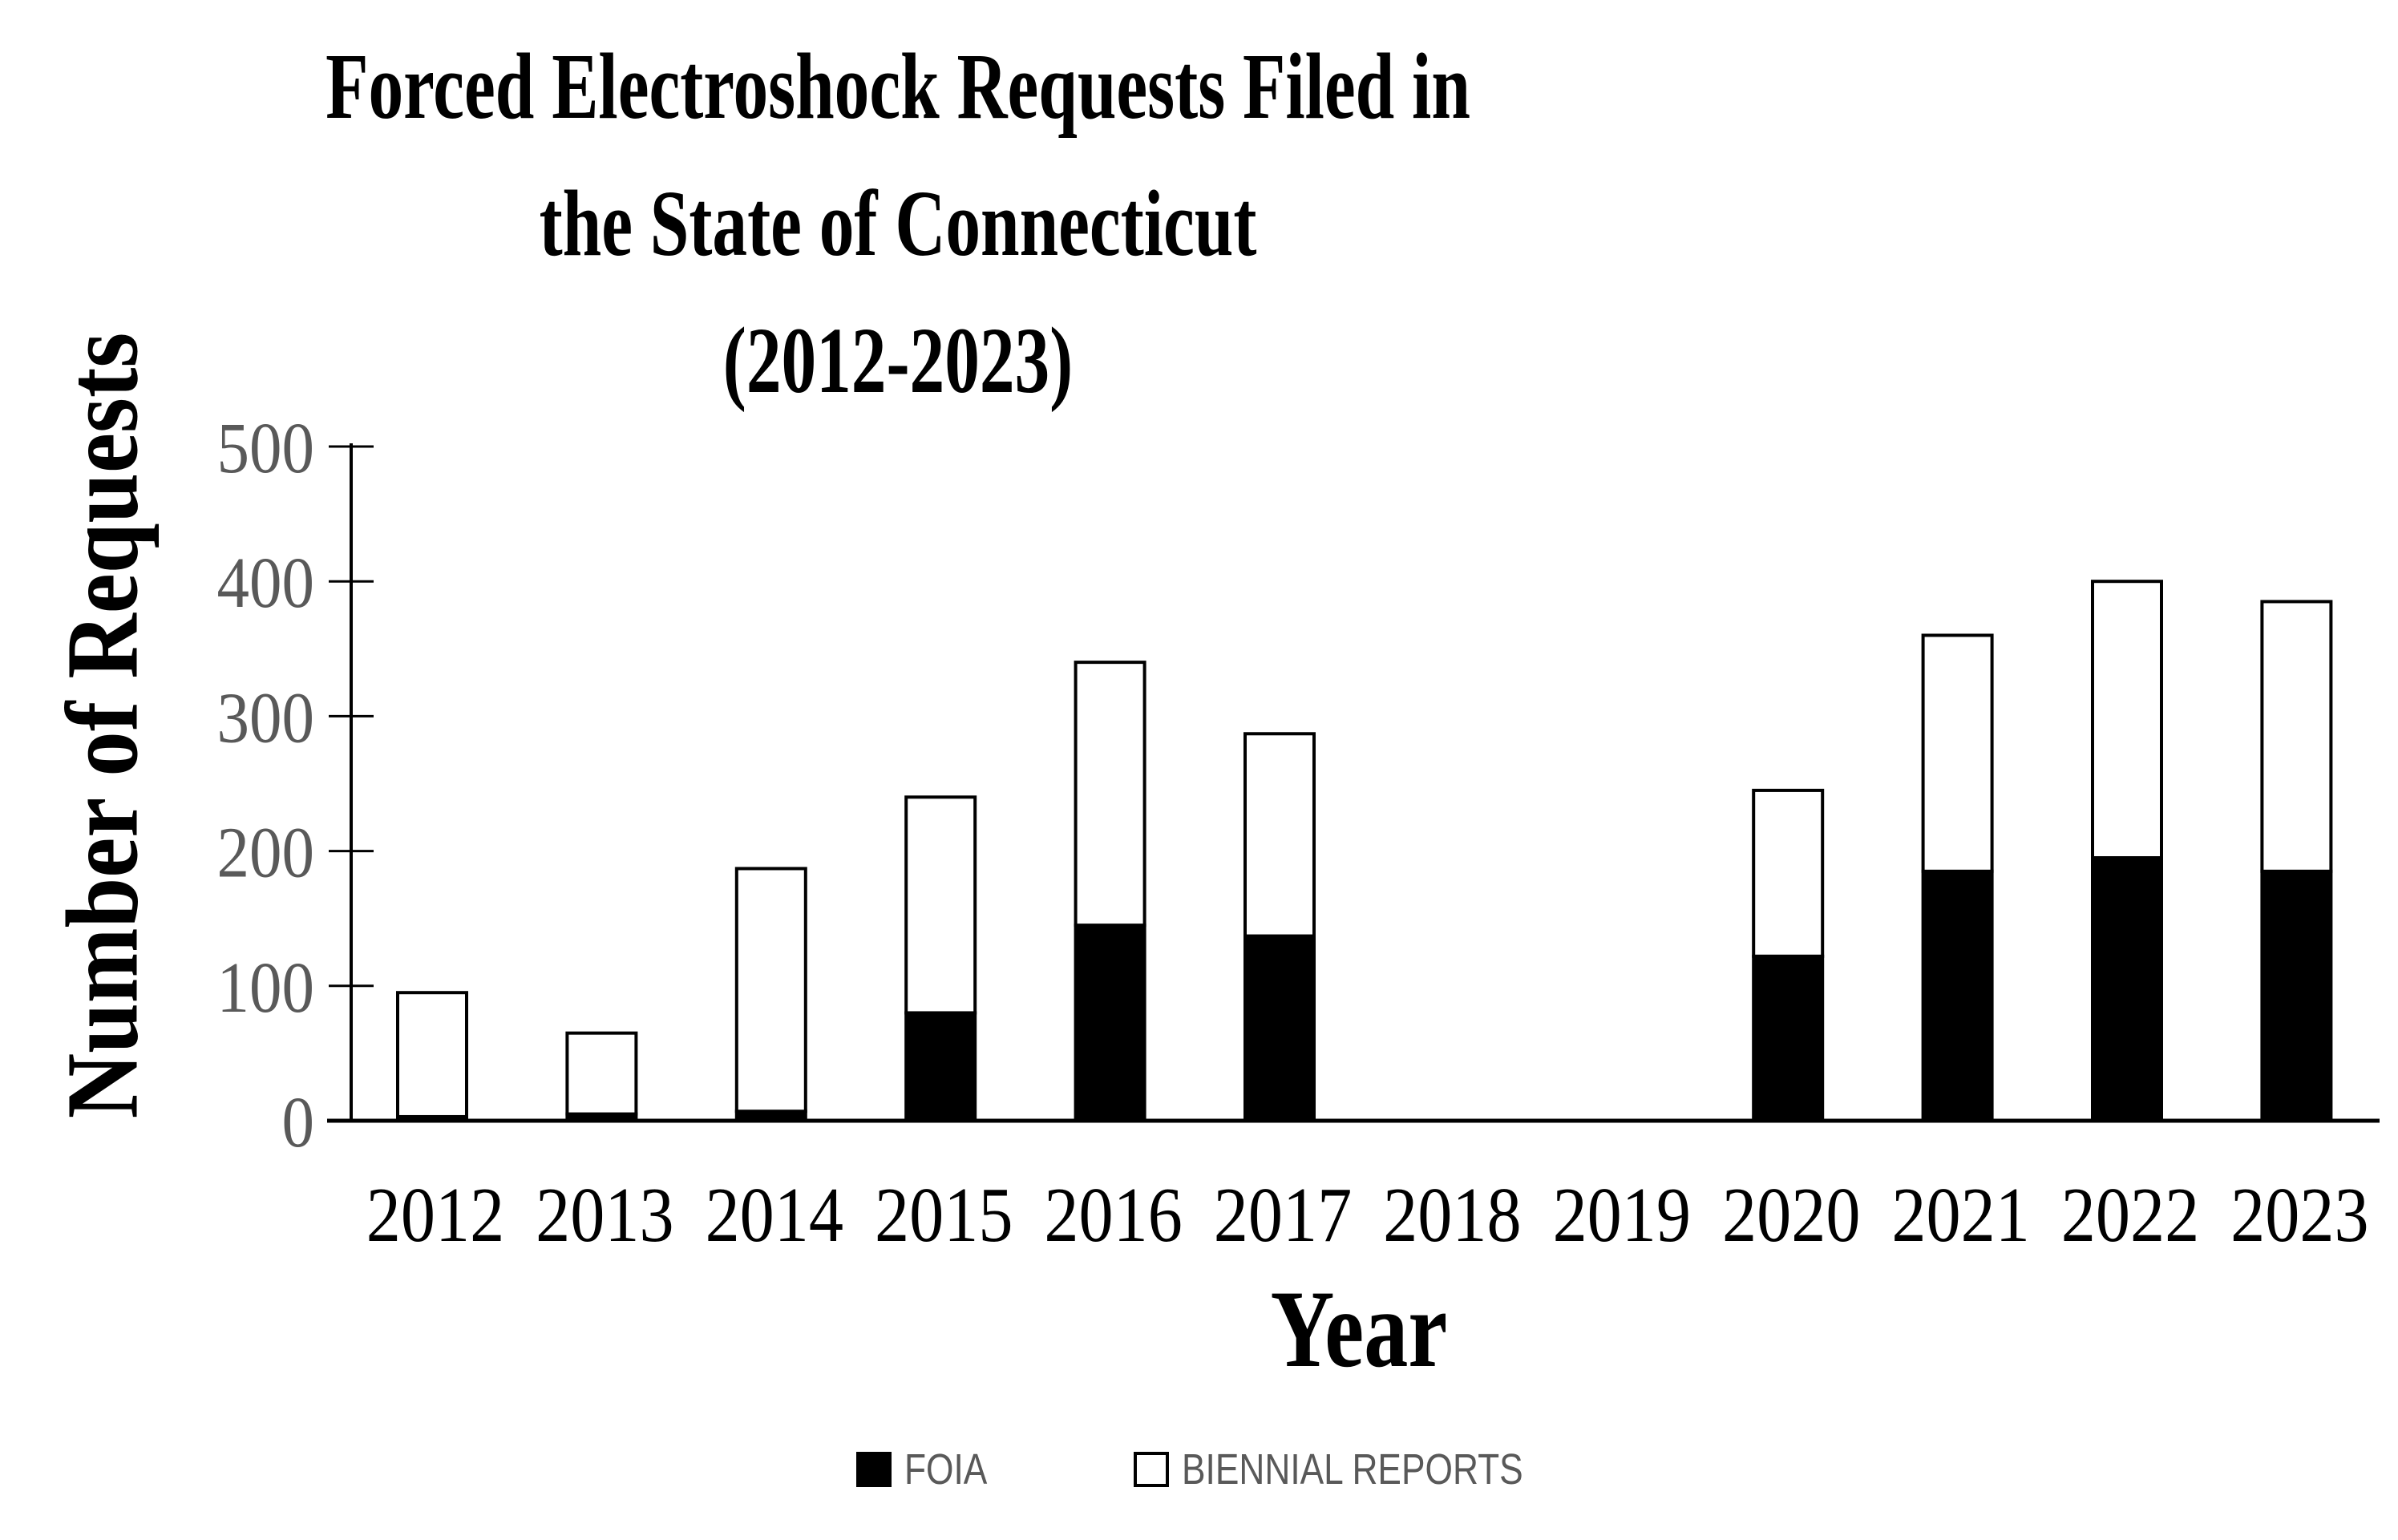 This screenshot has width=2398, height=1540. Describe the element at coordinates (1791, 1215) in the screenshot. I see `x-tick-label-2020: 2020` at that location.